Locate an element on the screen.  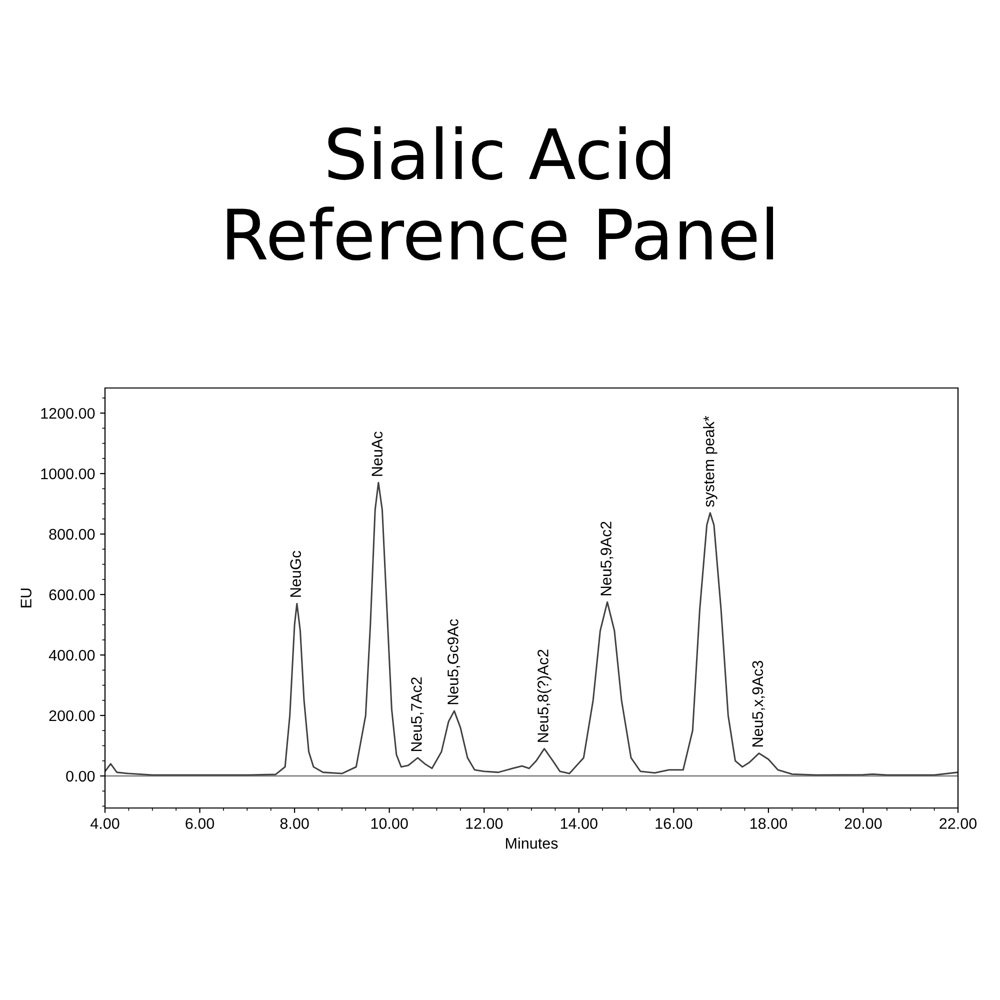
y-tick-label: 1000.00 is located at coordinates (68, 474).